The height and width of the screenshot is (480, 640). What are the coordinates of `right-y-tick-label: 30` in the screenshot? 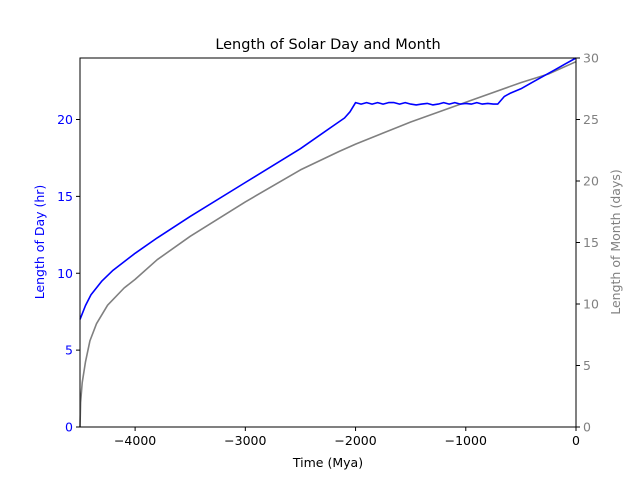 It's located at (591, 58).